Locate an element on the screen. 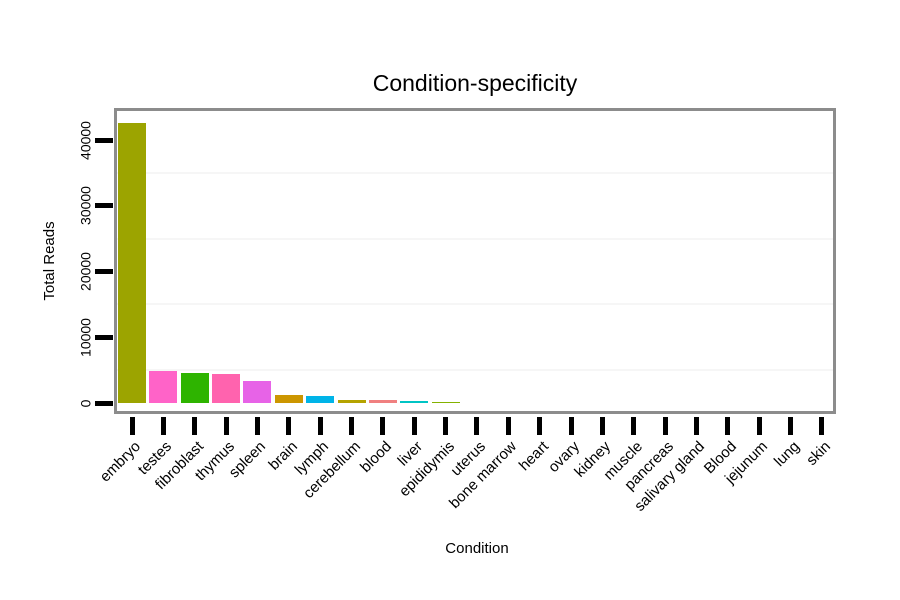  y-tick-label: 40000 is located at coordinates (85, 140).